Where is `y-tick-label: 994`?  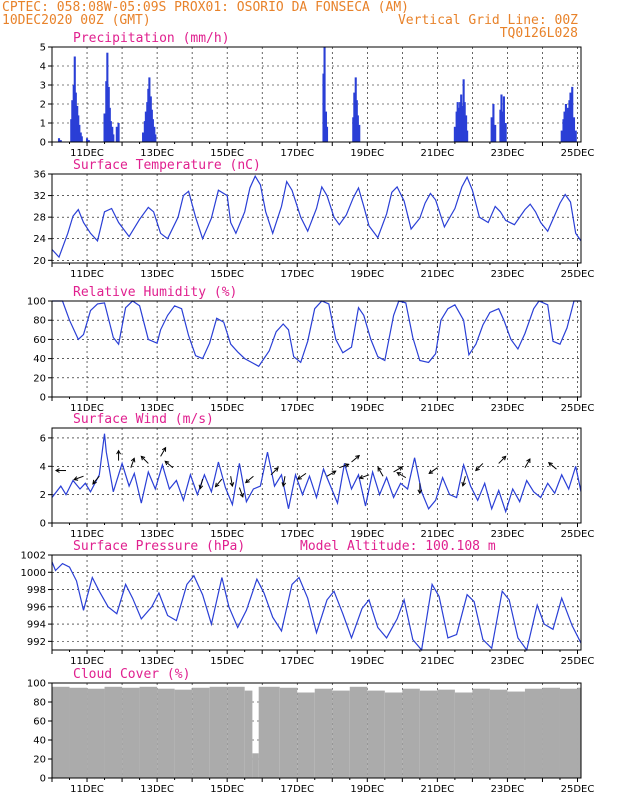 y-tick-label: 994 is located at coordinates (36, 625).